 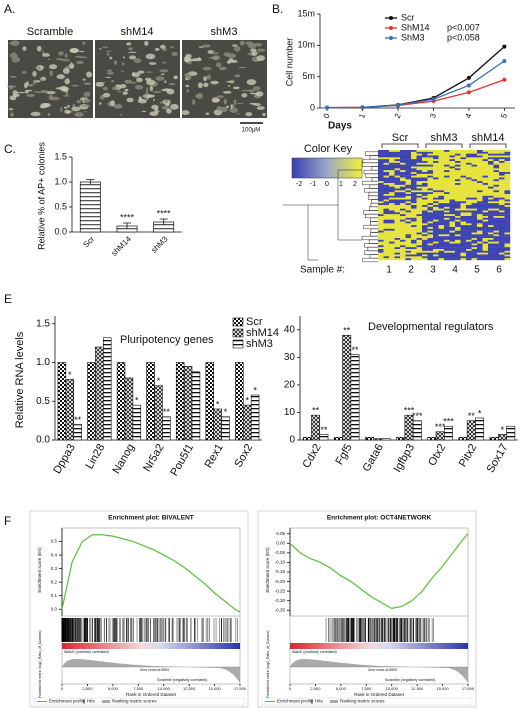 What do you see at coordinates (316, 411) in the screenshot?
I see `significance: **` at bounding box center [316, 411].